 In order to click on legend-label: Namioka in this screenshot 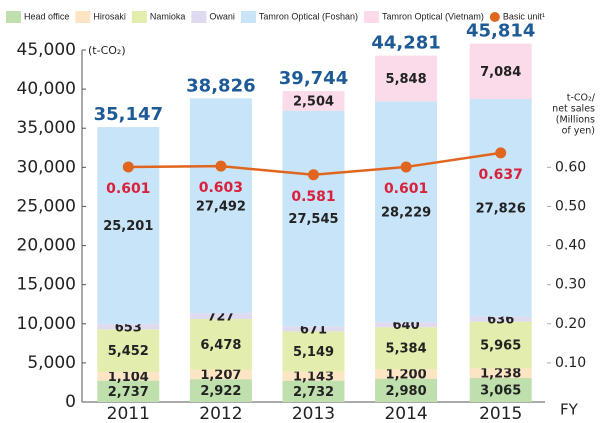, I will do `click(168, 16)`.